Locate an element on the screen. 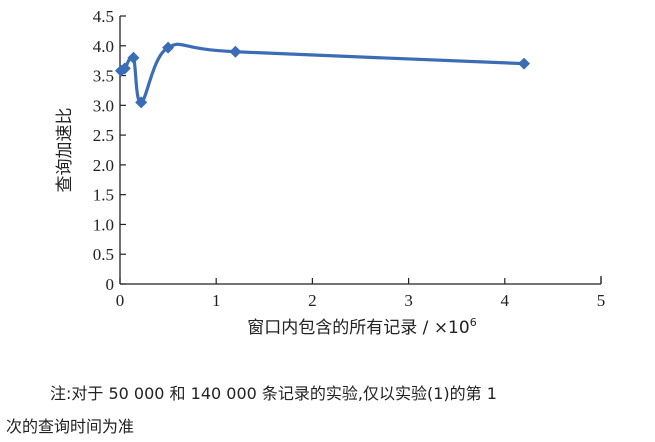 The image size is (655, 442). y-tick-label: 3.5 is located at coordinates (103, 76).